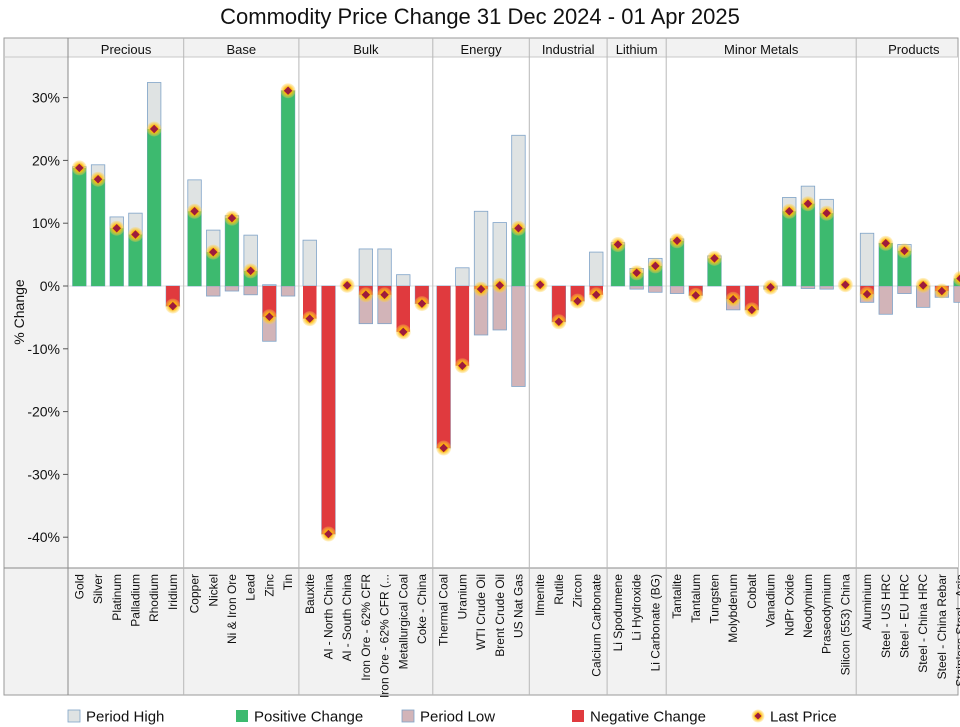 The image size is (960, 727). I want to click on period-low-bar-tin, so click(288, 291).